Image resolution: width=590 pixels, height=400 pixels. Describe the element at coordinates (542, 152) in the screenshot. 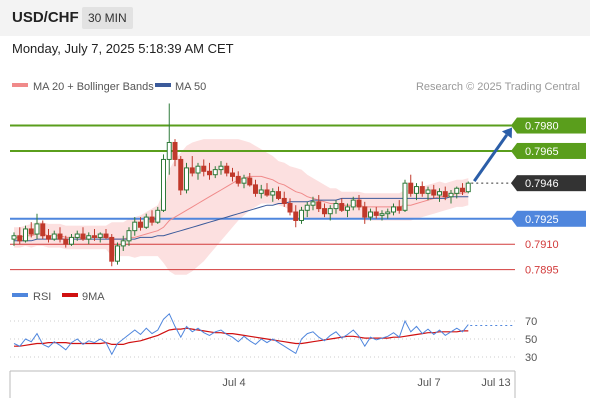

I see `level-label: 0.7965` at that location.